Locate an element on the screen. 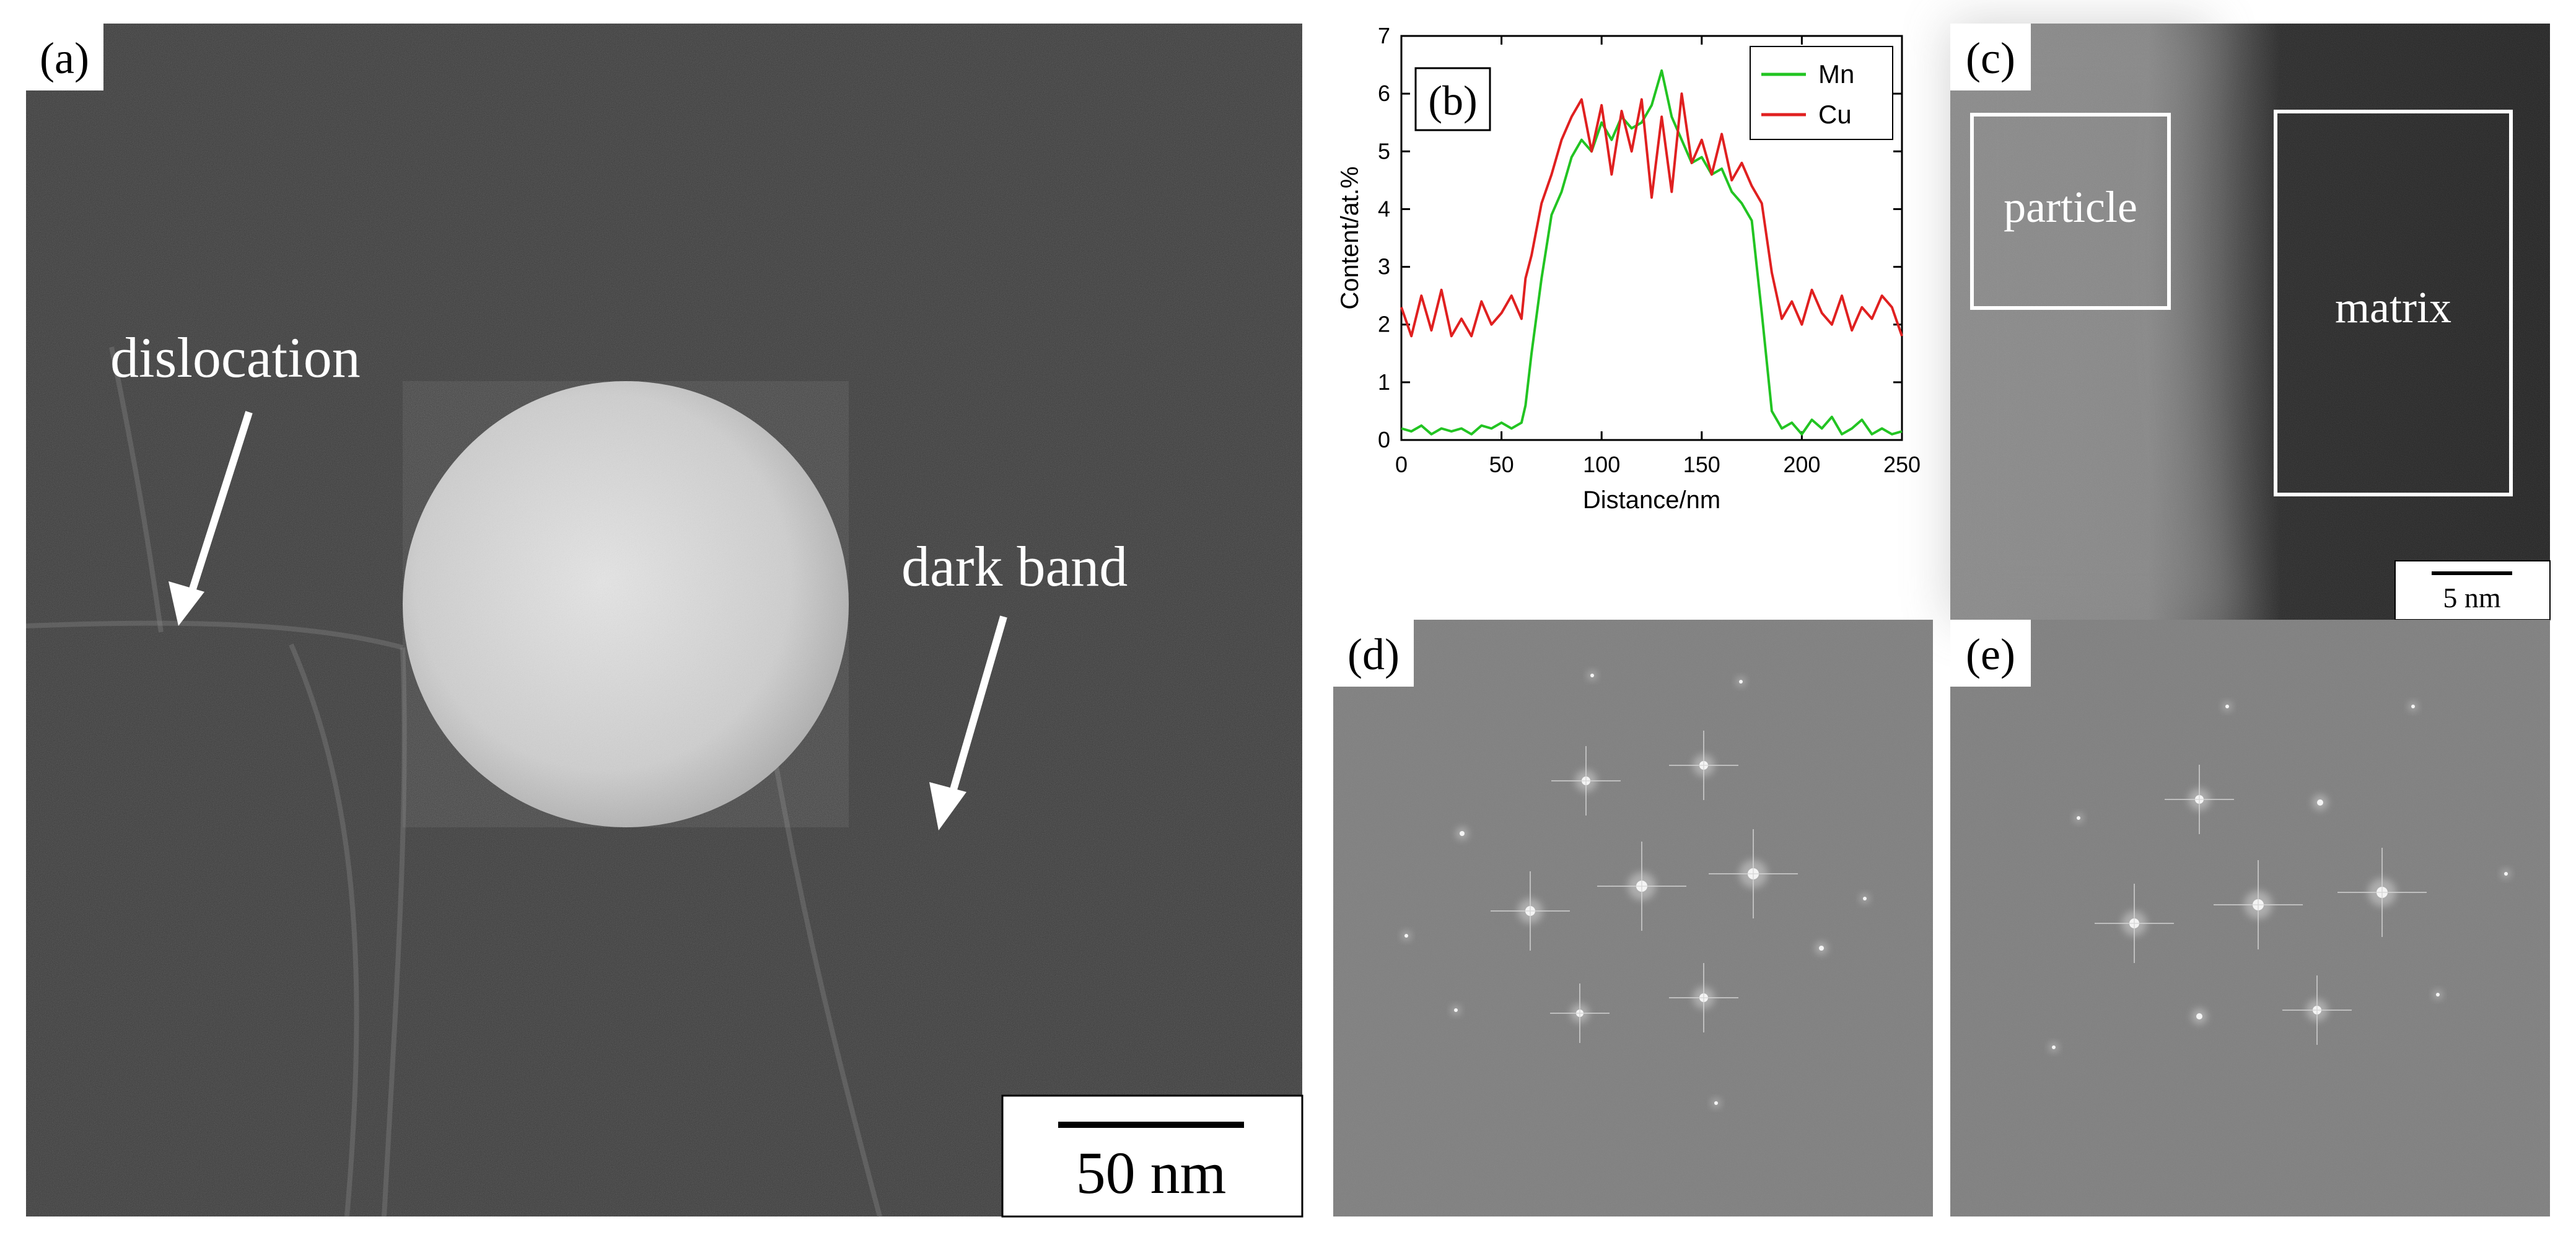  panel-e: (e) is located at coordinates (2250, 918).